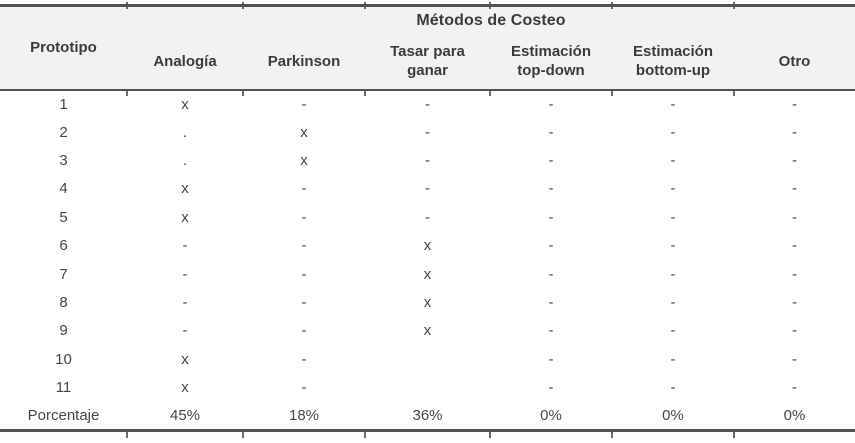 This screenshot has height=443, width=855. Describe the element at coordinates (551, 416) in the screenshot. I see `percentage-cell-estimacion-top-down: 0%` at that location.